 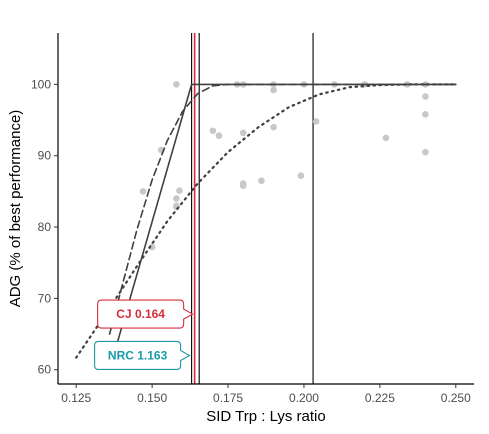 I want to click on x-tick-label: 0.200, so click(x=304, y=398).